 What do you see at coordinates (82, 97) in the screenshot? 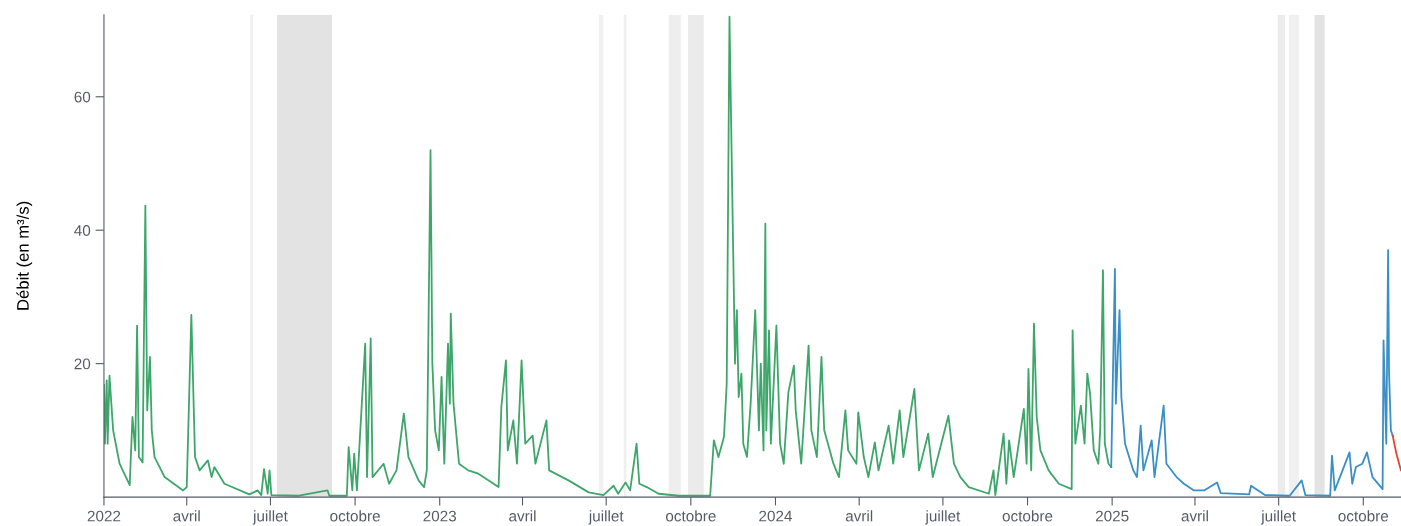
I see `y-tick-label: 60` at bounding box center [82, 97].